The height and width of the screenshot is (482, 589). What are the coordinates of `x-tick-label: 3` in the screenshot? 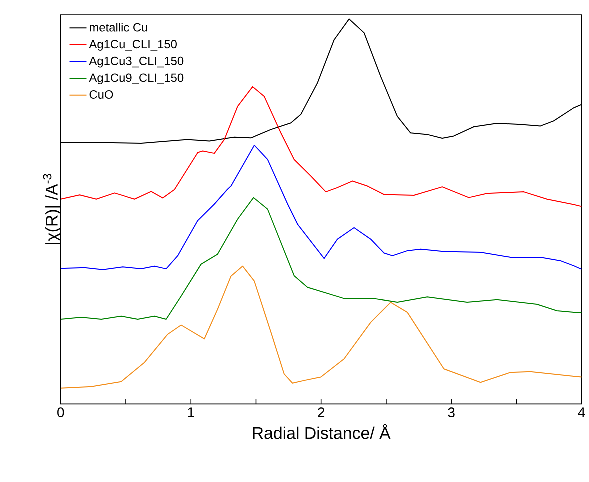 It's located at (451, 413).